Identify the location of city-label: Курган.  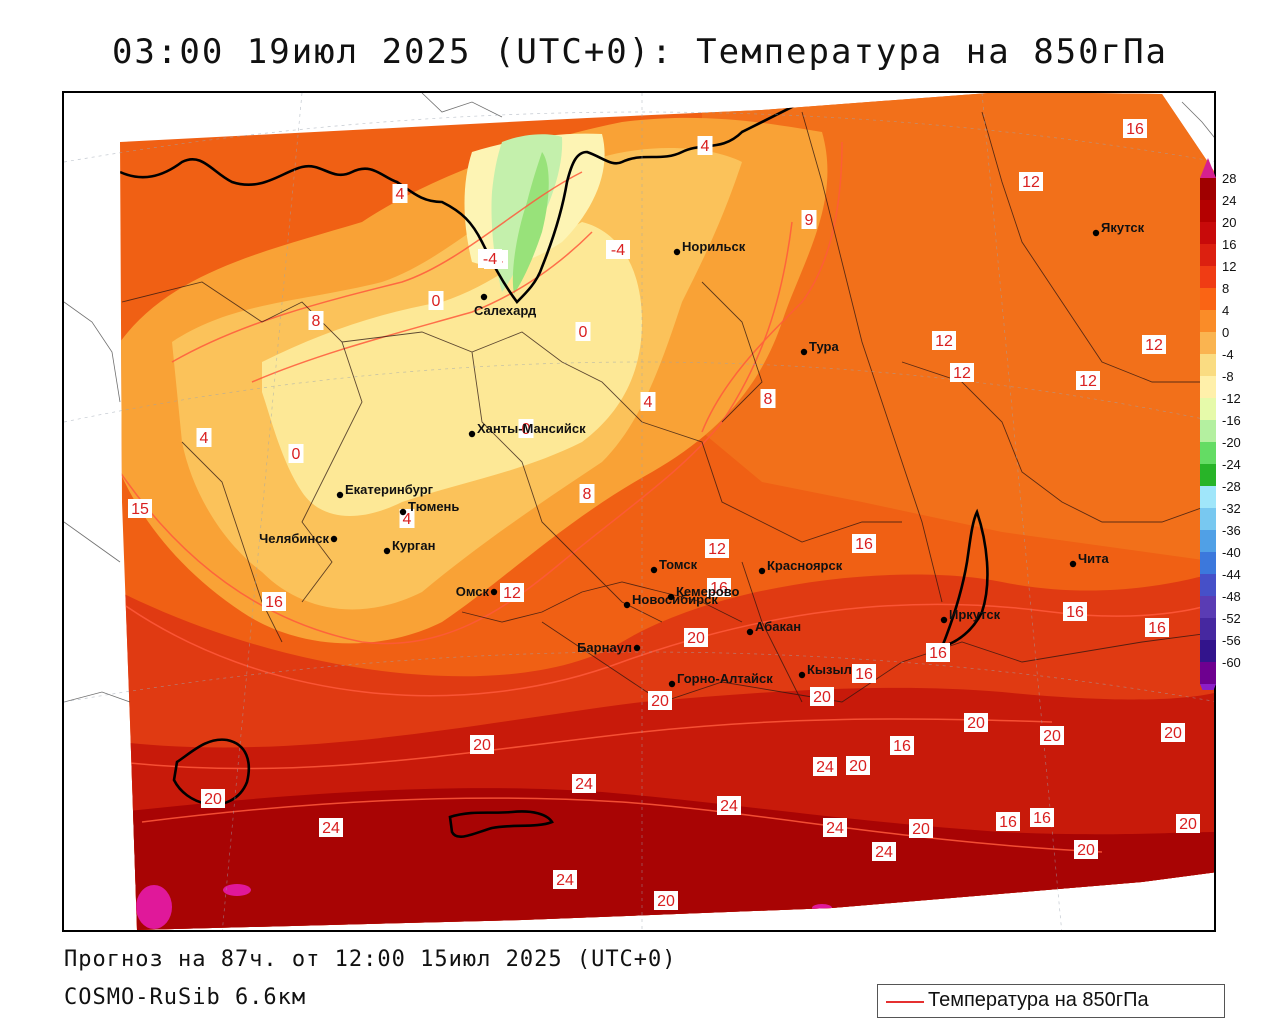
(413, 545).